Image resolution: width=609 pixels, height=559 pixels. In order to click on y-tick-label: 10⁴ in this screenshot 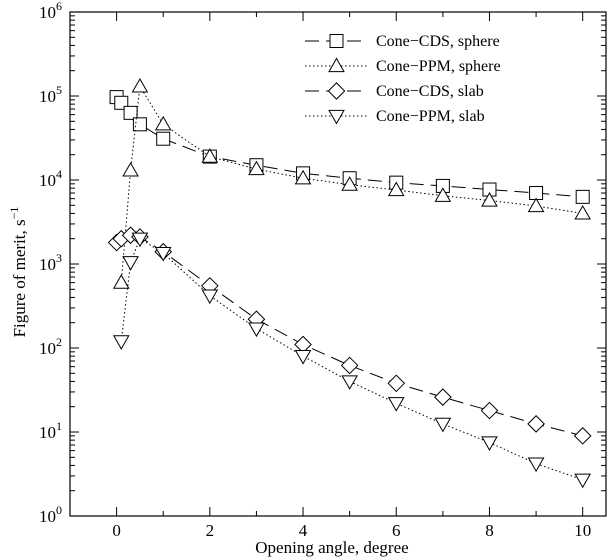, I will do `click(50, 178)`.